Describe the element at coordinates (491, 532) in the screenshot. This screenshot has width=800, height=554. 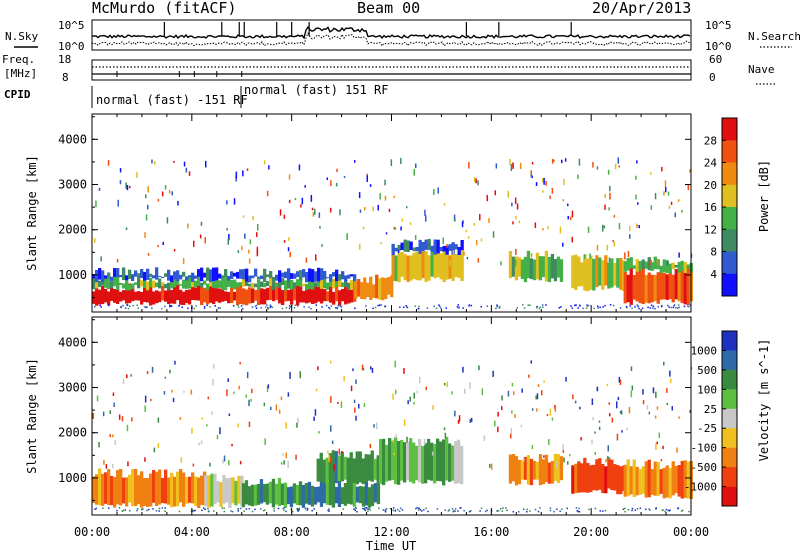
I see `x-tick-label: 16:00` at that location.